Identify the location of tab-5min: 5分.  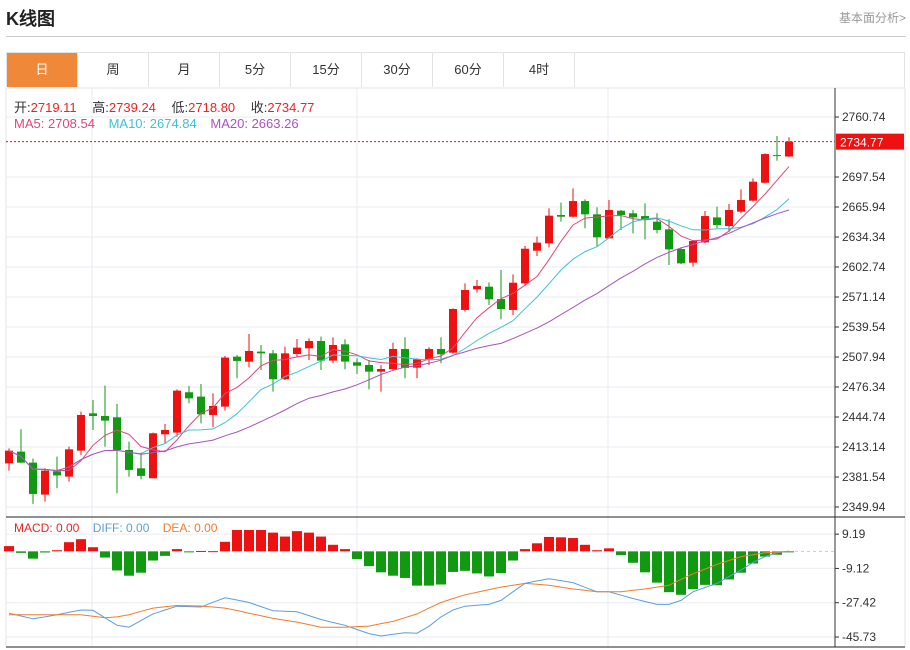
(255, 70).